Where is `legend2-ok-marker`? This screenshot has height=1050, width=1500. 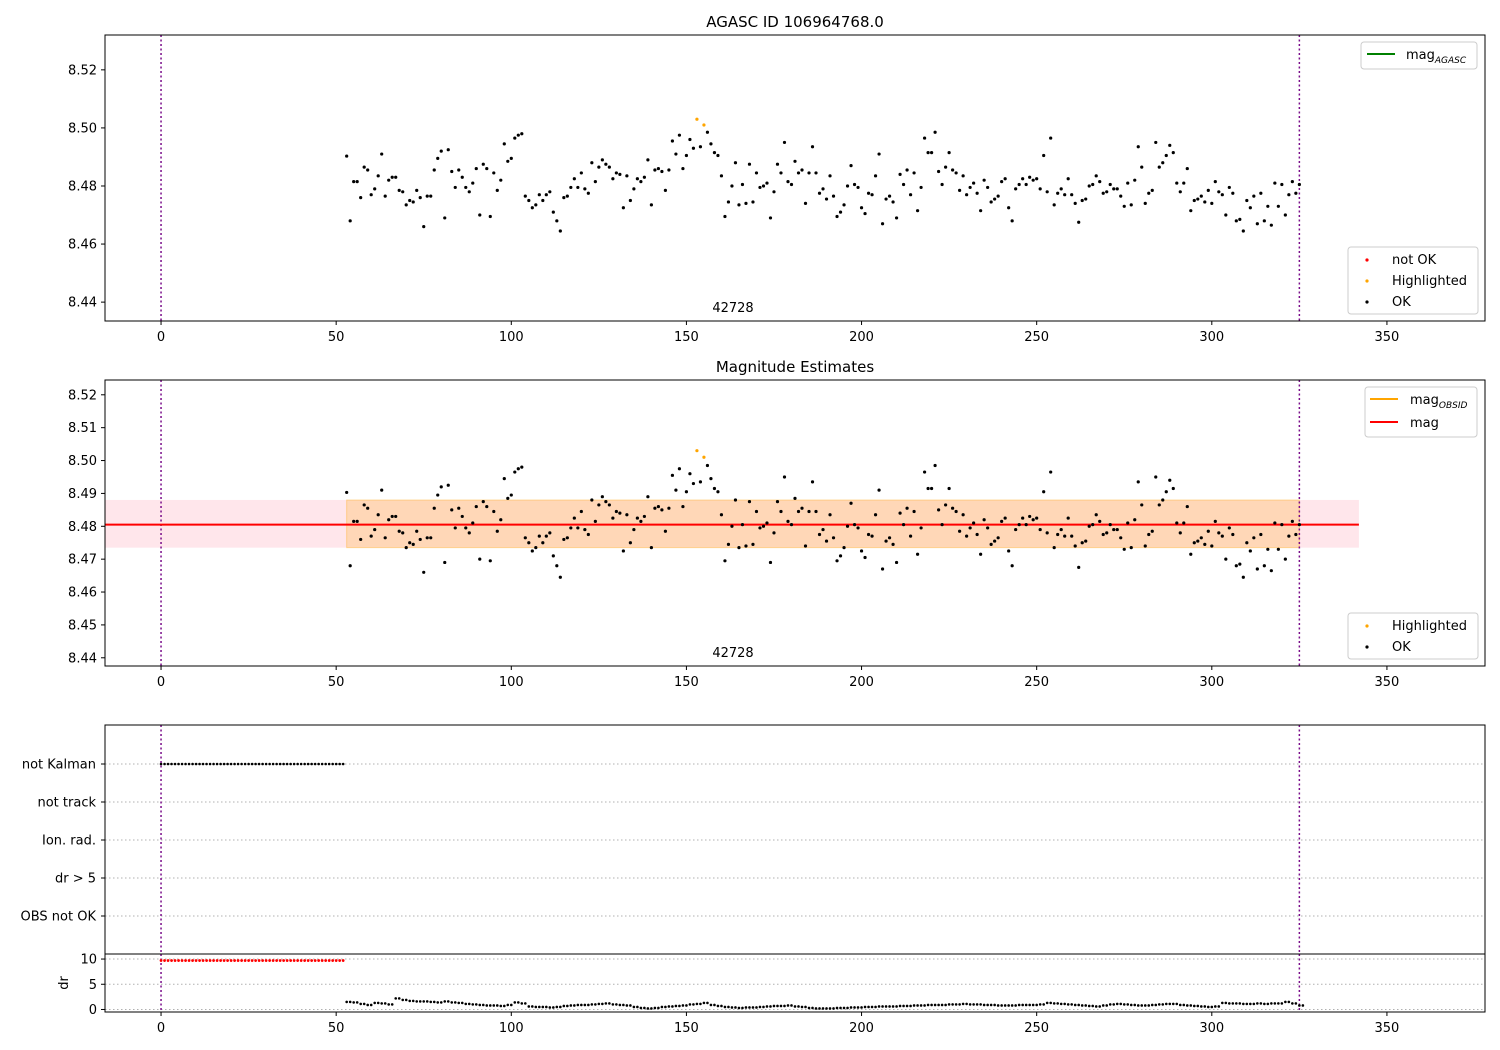
legend2-ok-marker is located at coordinates (1367, 647).